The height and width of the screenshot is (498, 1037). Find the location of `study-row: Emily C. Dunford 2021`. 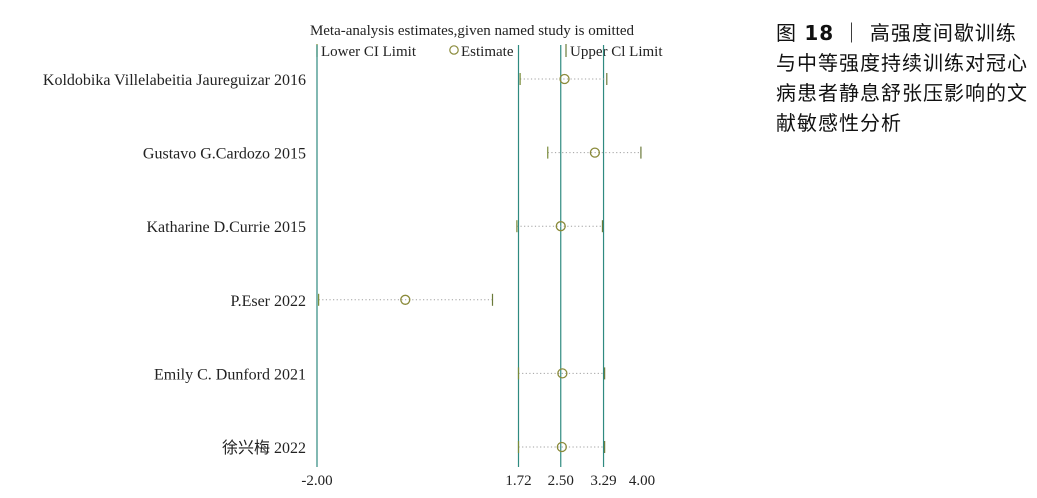

study-row: Emily C. Dunford 2021 is located at coordinates (380, 374).